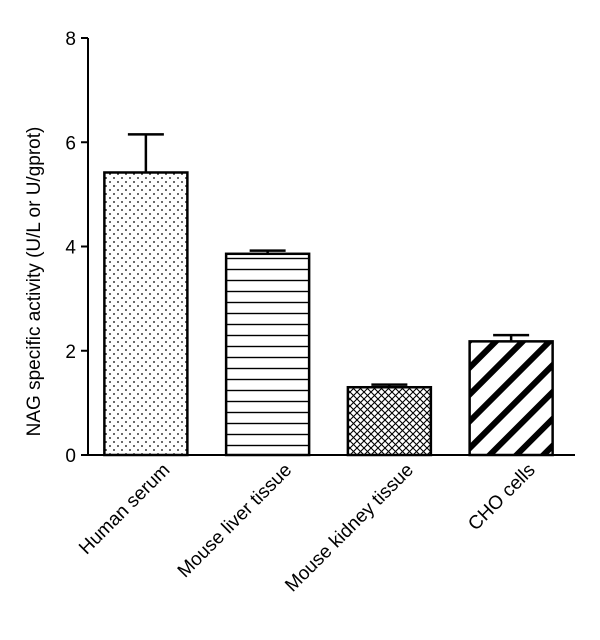 The image size is (600, 640). What do you see at coordinates (77, 248) in the screenshot?
I see `y-axis: 0 2 4 6 8` at bounding box center [77, 248].